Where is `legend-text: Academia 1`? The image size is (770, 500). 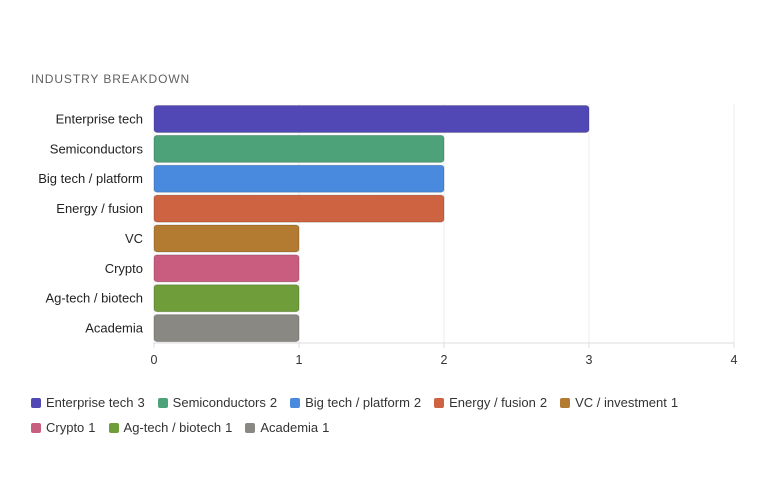 legend-text: Academia 1 is located at coordinates (294, 427).